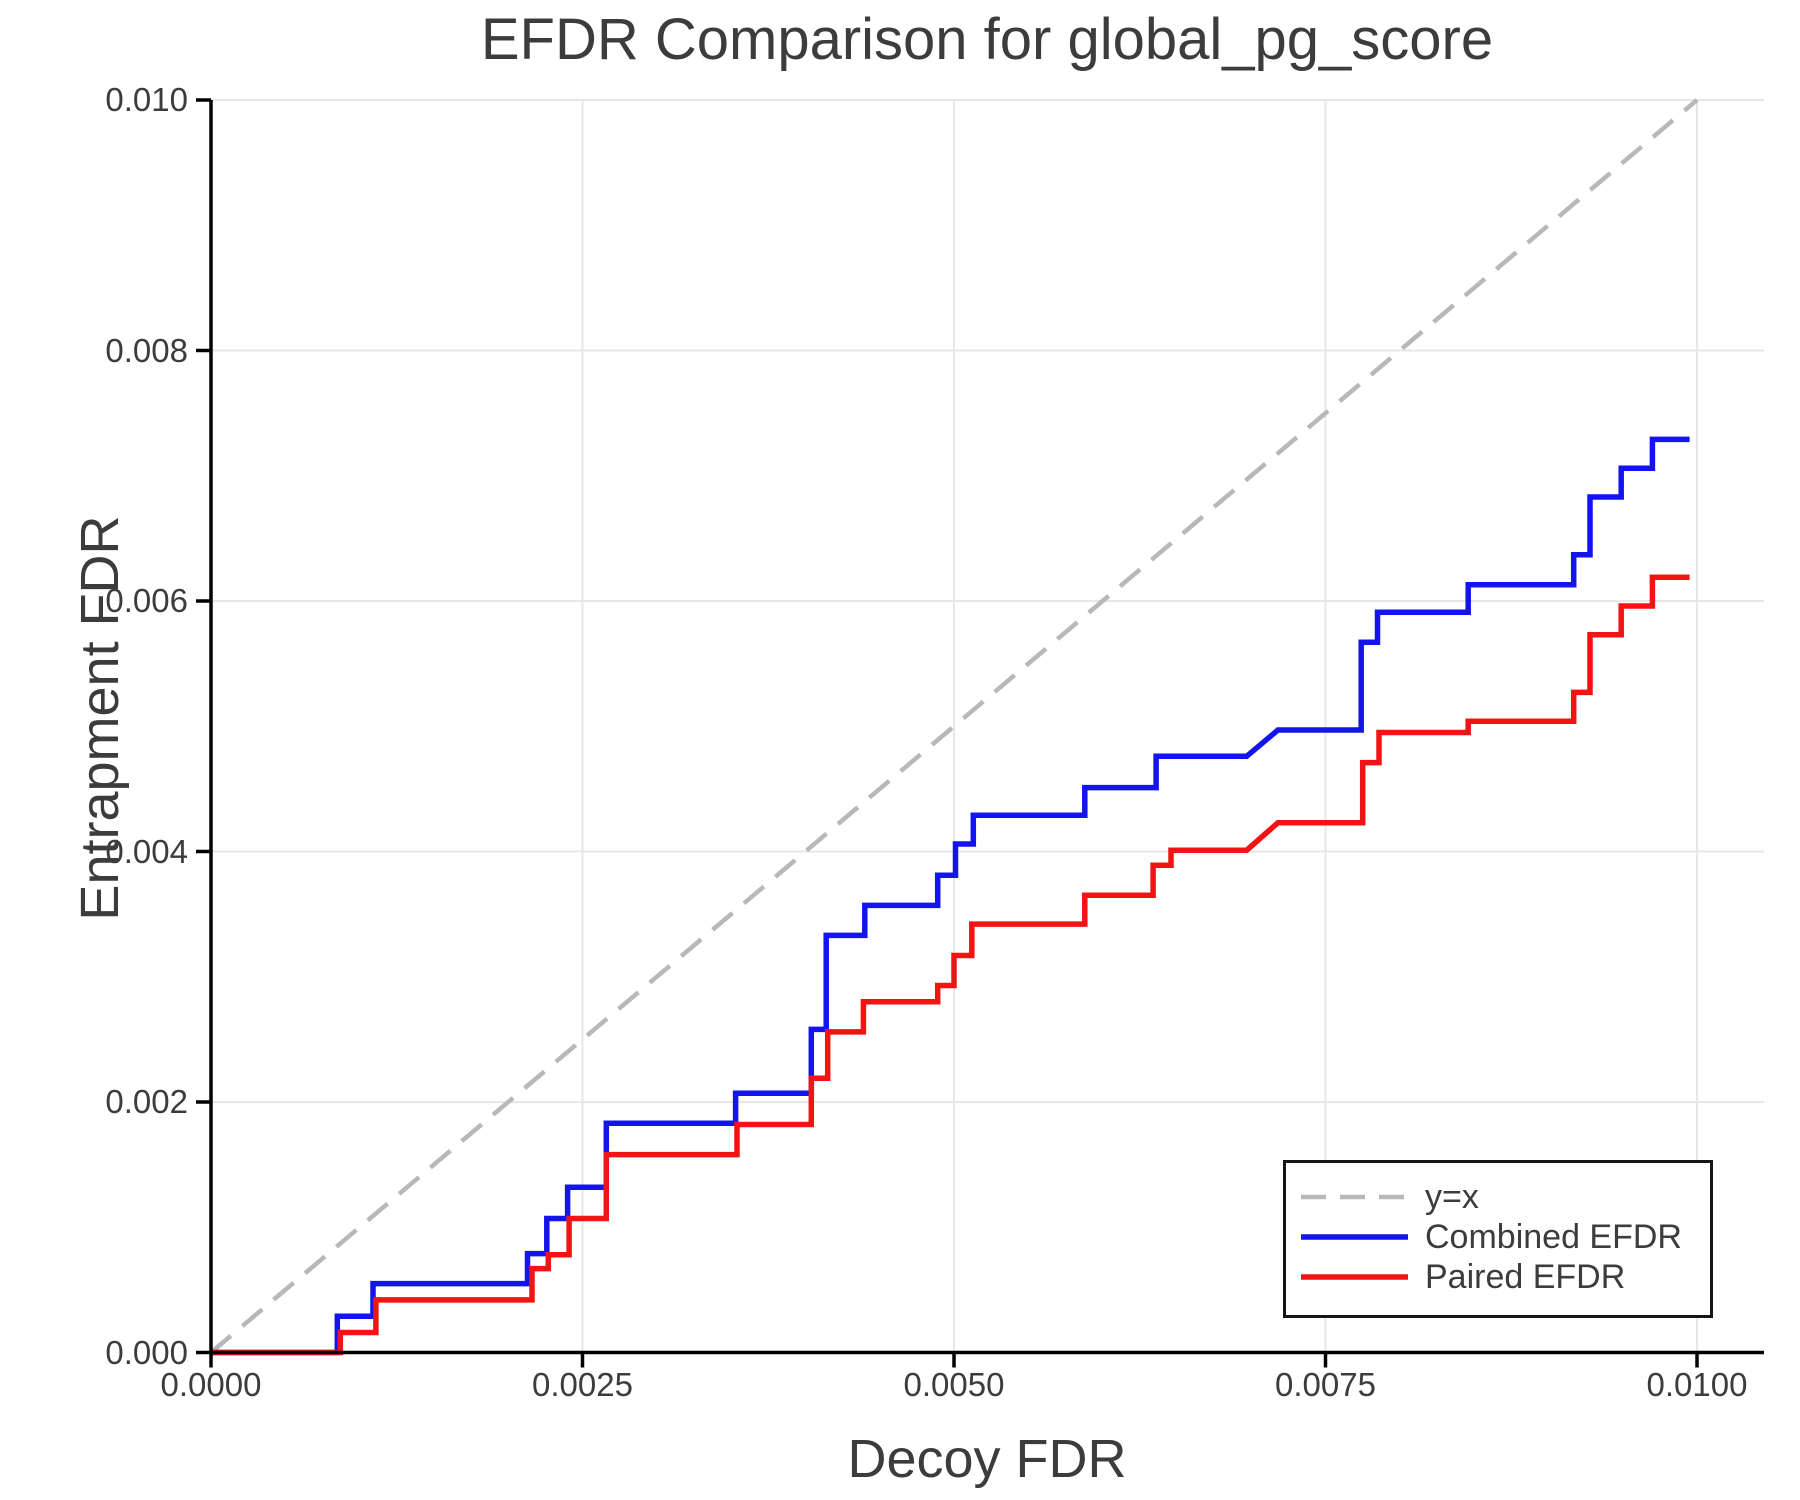 This screenshot has width=1800, height=1500. What do you see at coordinates (146, 1352) in the screenshot?
I see `y-tick-label: 0.000` at bounding box center [146, 1352].